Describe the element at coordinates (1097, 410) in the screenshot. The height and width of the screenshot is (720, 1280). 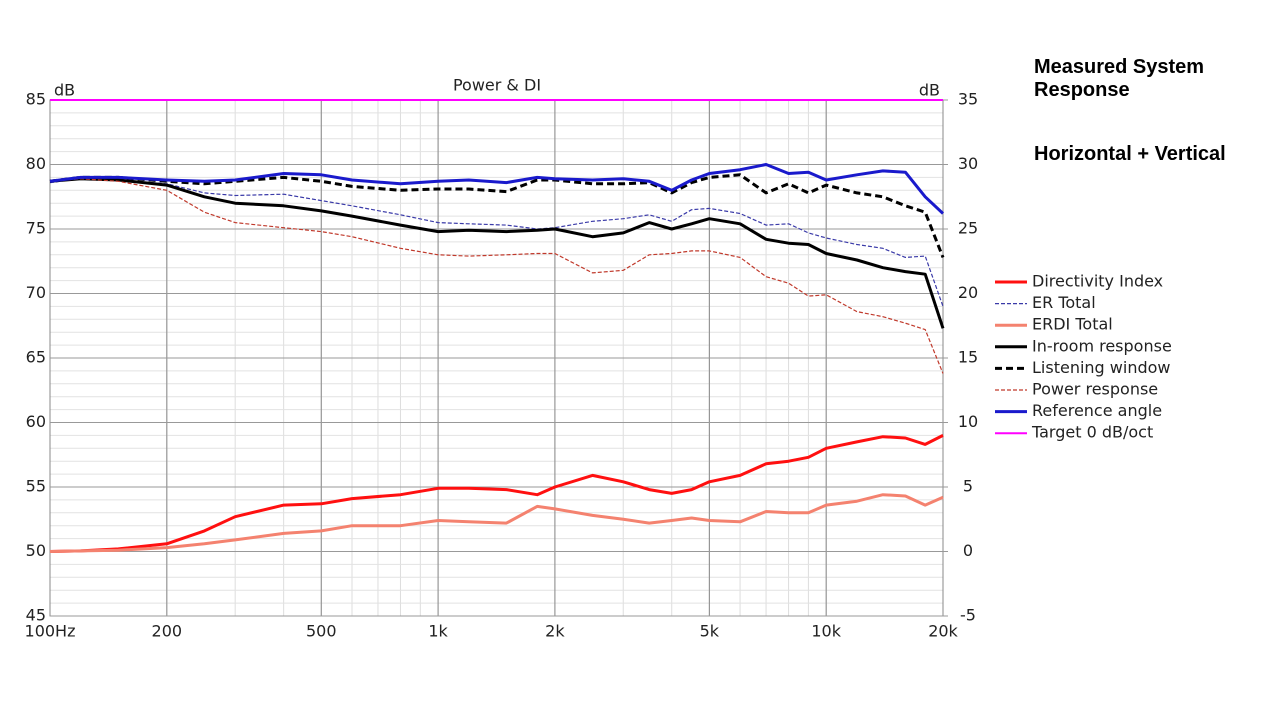
I see `legend-label: Reference angle` at that location.